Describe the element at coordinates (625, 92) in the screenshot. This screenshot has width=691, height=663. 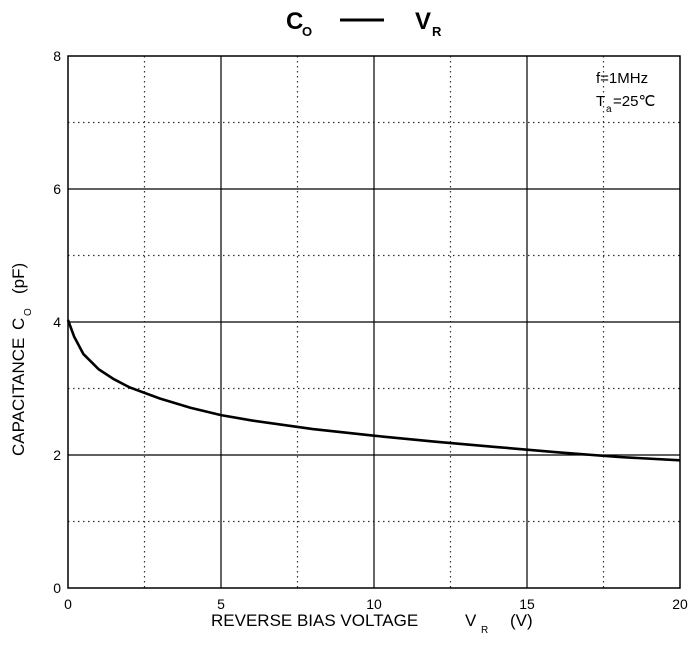
I see `annotation: f=1MHz T a =25℃` at that location.